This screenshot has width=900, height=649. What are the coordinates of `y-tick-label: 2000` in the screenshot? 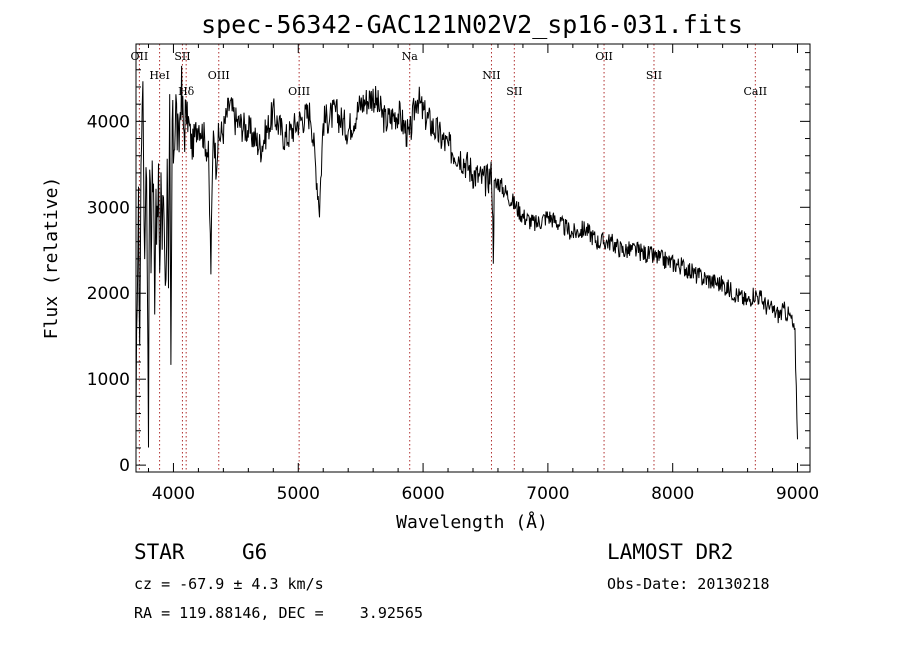 It's located at (108, 294).